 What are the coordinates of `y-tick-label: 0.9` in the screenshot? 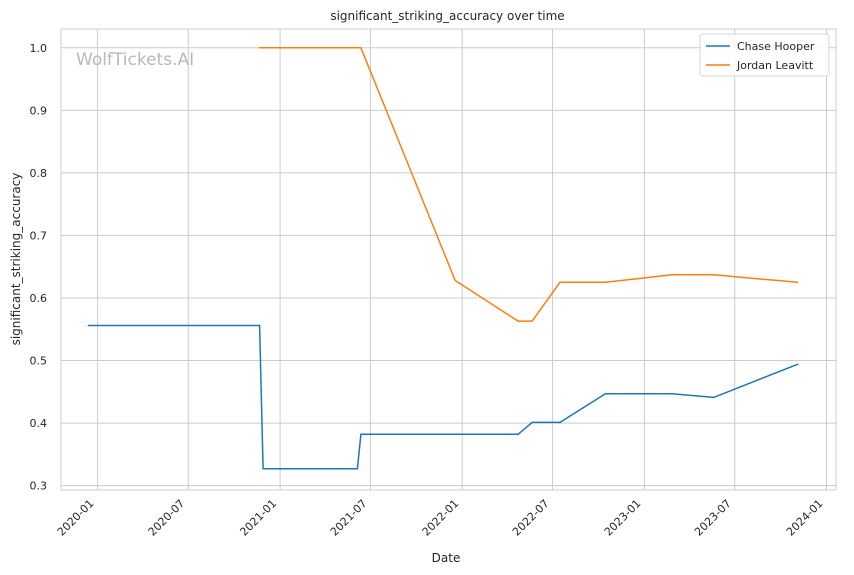 It's located at (39, 110).